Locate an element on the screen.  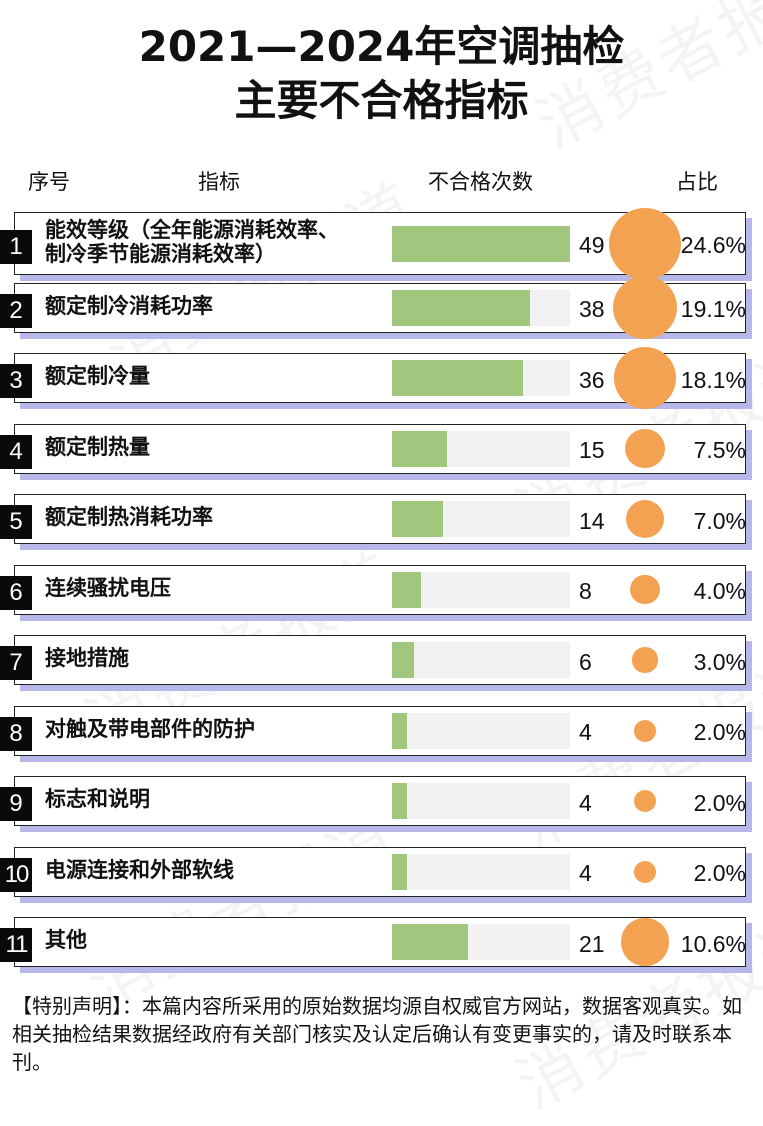
table-row: 5 额定制热消耗功率 14 7.0% is located at coordinates (376, 522).